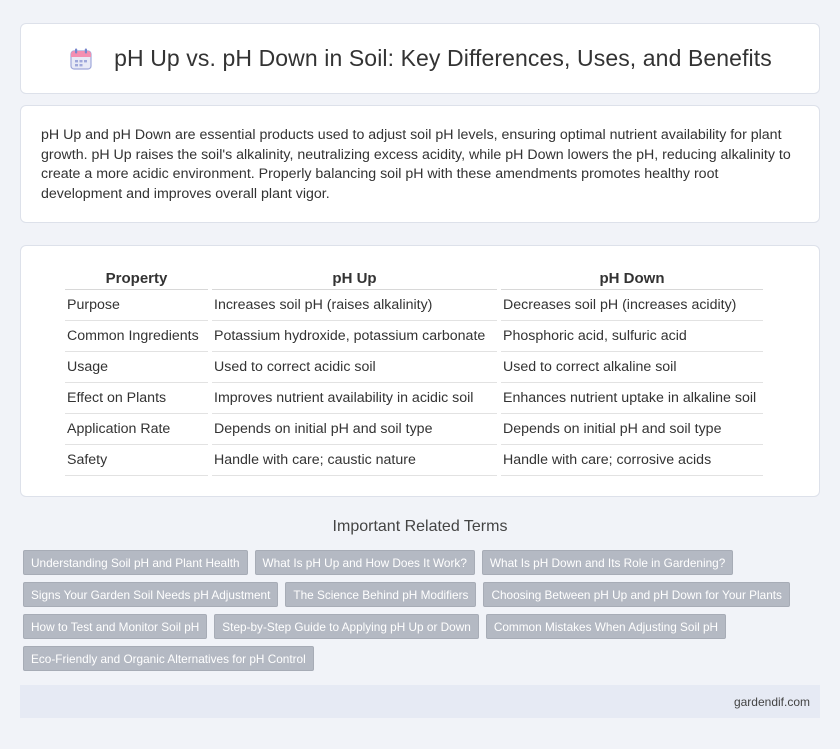 The height and width of the screenshot is (749, 840). I want to click on table-cell: Handle with care; caustic nature, so click(354, 460).